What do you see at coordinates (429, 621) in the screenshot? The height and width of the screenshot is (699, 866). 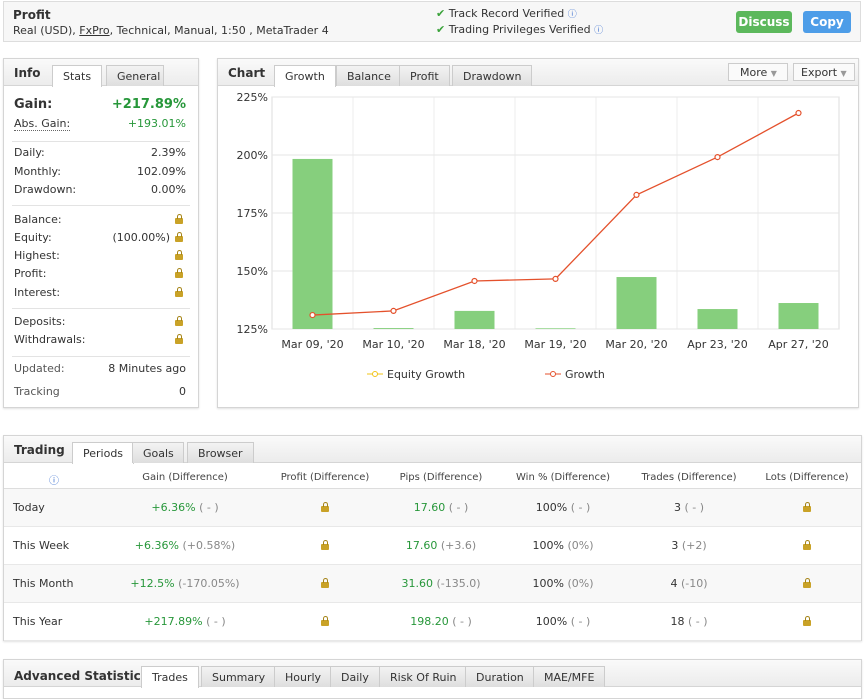 I see `cell-value: 198.20` at bounding box center [429, 621].